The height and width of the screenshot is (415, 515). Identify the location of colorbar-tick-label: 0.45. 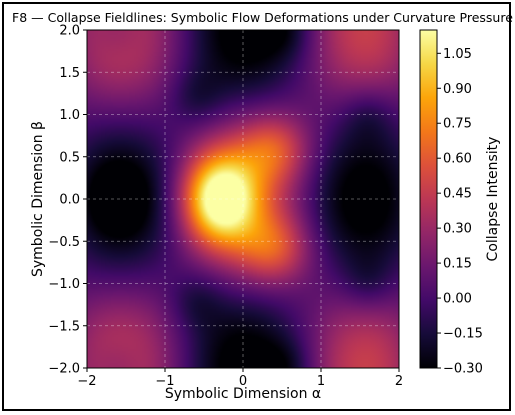
(457, 194).